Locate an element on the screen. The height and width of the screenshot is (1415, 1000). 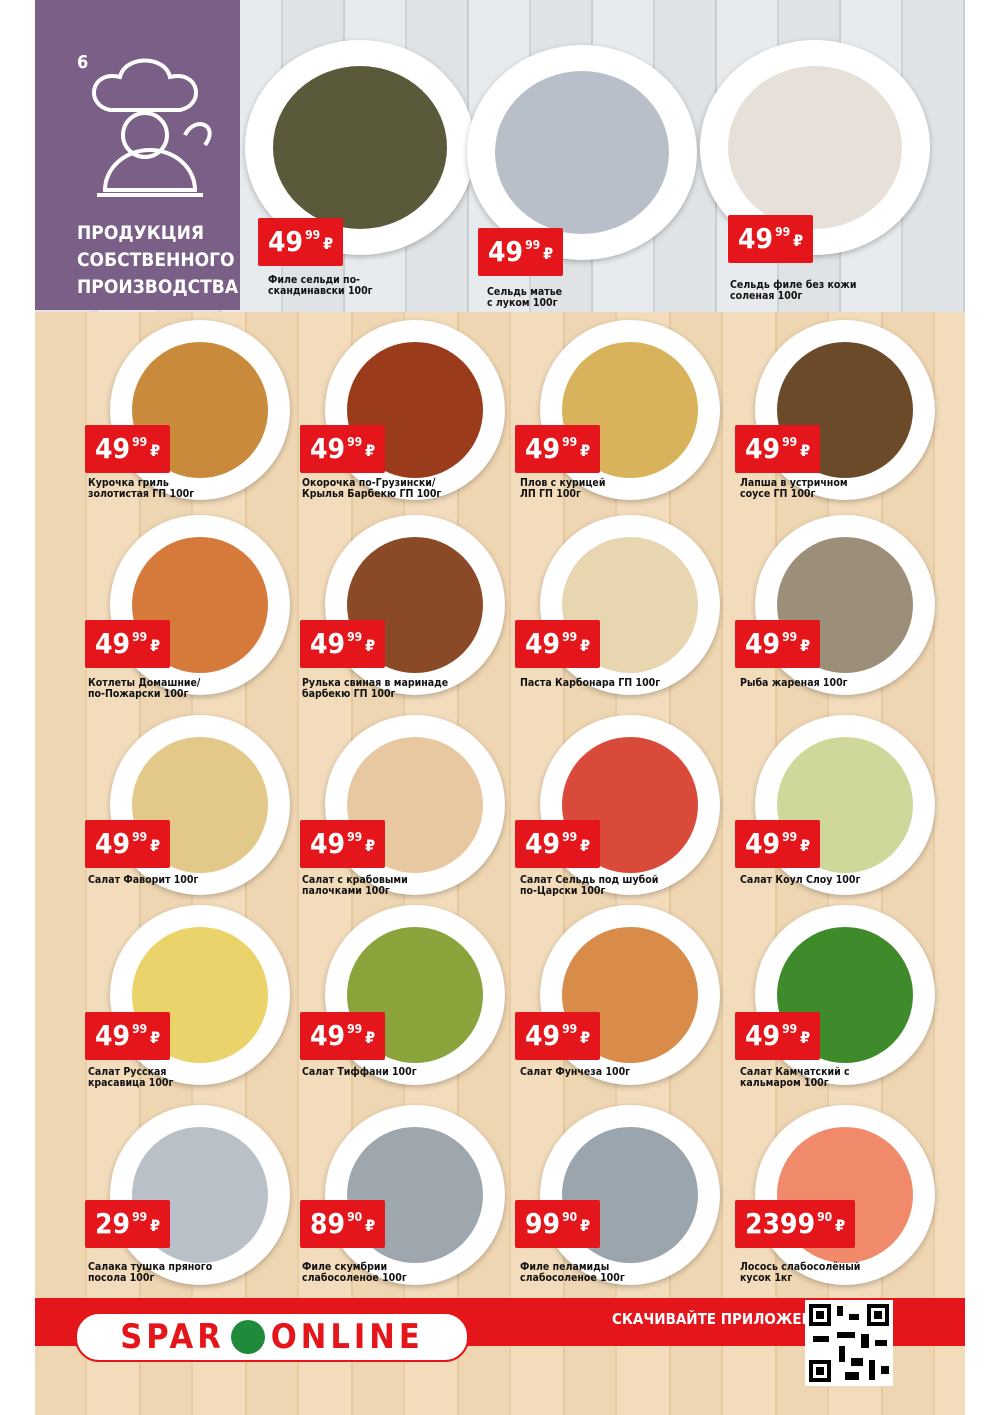
product-name: Курочка гриль золотистая ГП 100г is located at coordinates (141, 488).